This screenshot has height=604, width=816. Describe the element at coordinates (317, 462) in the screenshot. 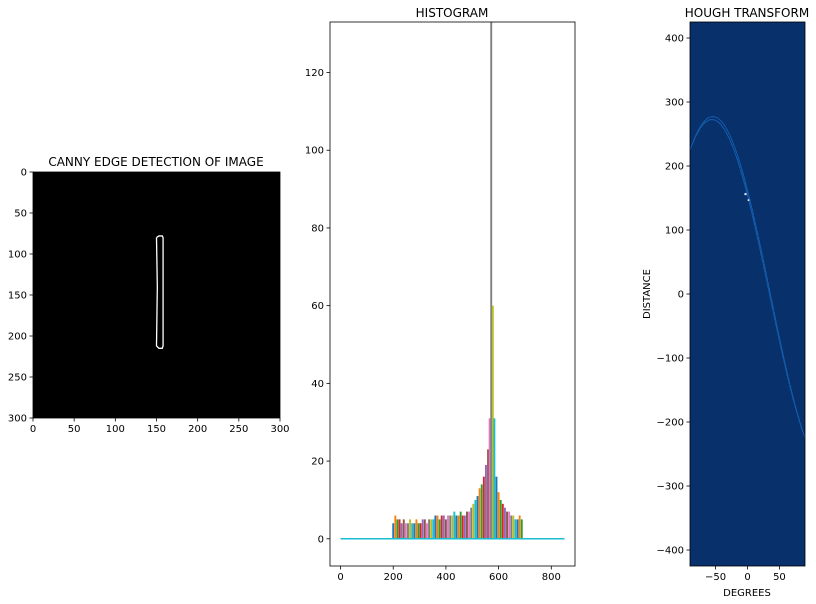

I see `histogram-ytick-label: 20` at that location.